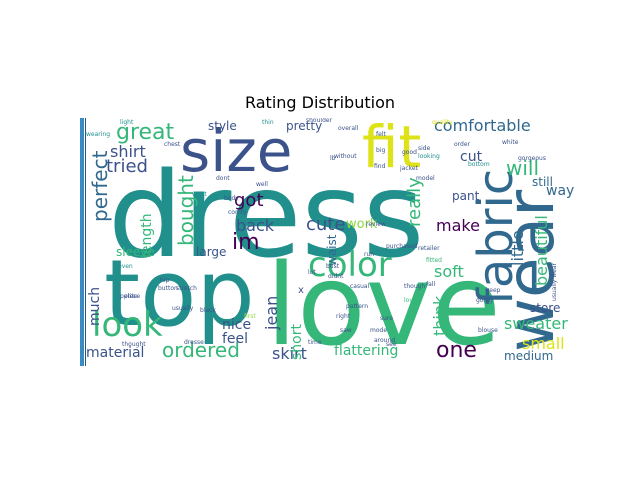  I want to click on cloud-word: bought, so click(186, 210).